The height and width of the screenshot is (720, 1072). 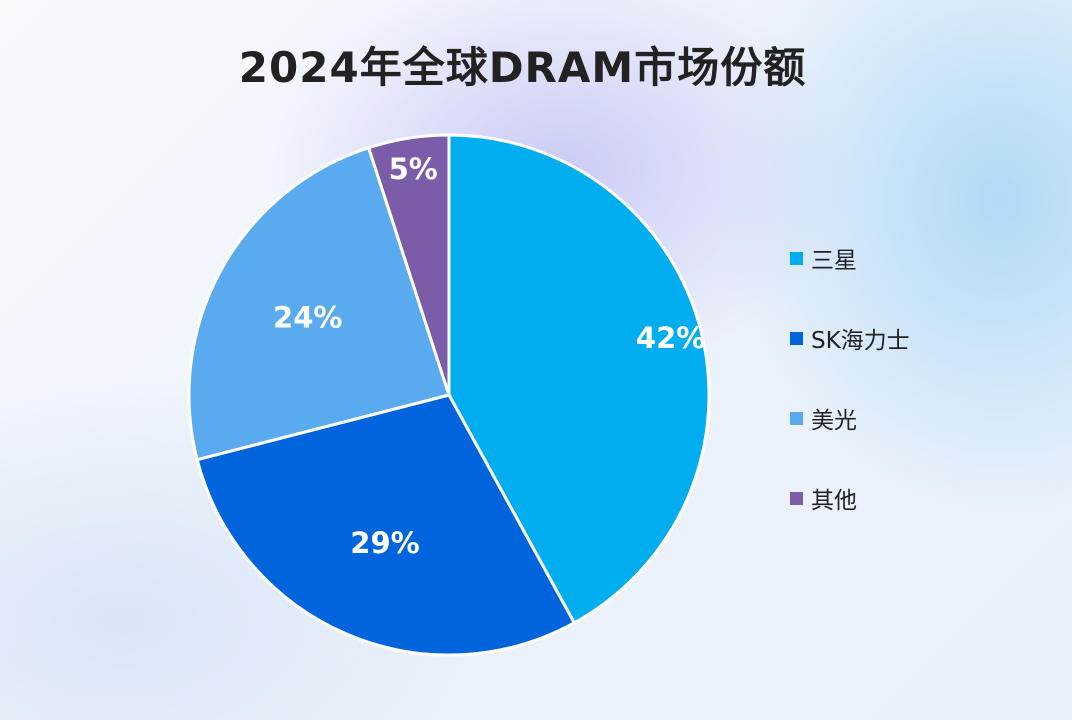 I want to click on legend-item-samsung: 三星, so click(x=910, y=258).